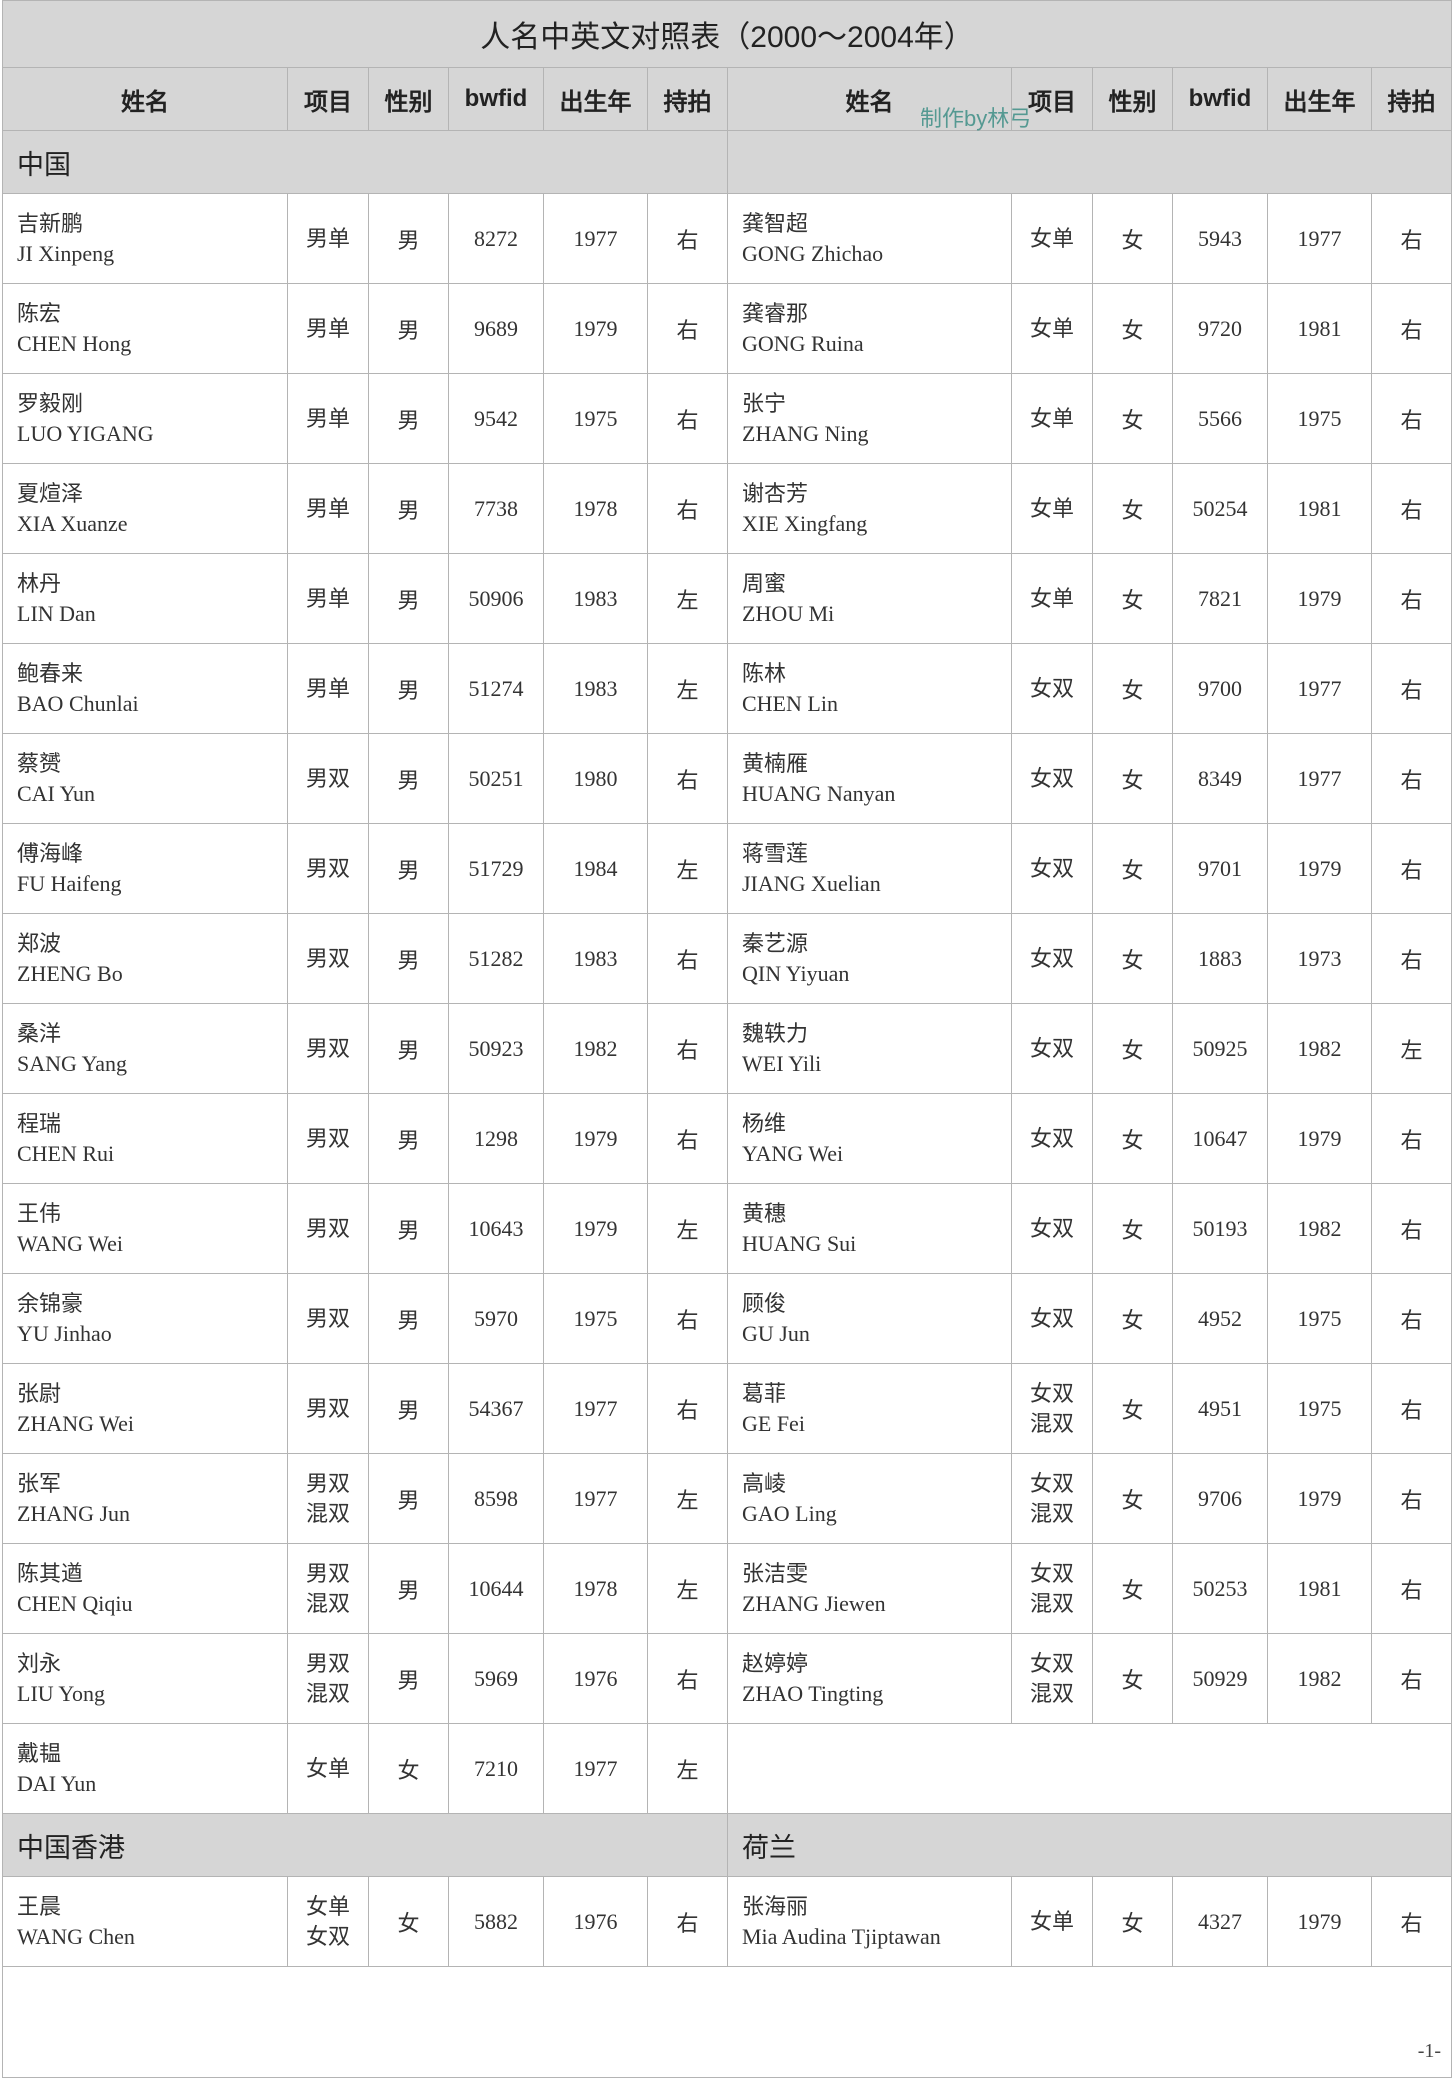 The image size is (1453, 2078). What do you see at coordinates (145, 1318) in the screenshot?
I see `left-player-name-cell: 余锦豪 YU Jinhao` at bounding box center [145, 1318].